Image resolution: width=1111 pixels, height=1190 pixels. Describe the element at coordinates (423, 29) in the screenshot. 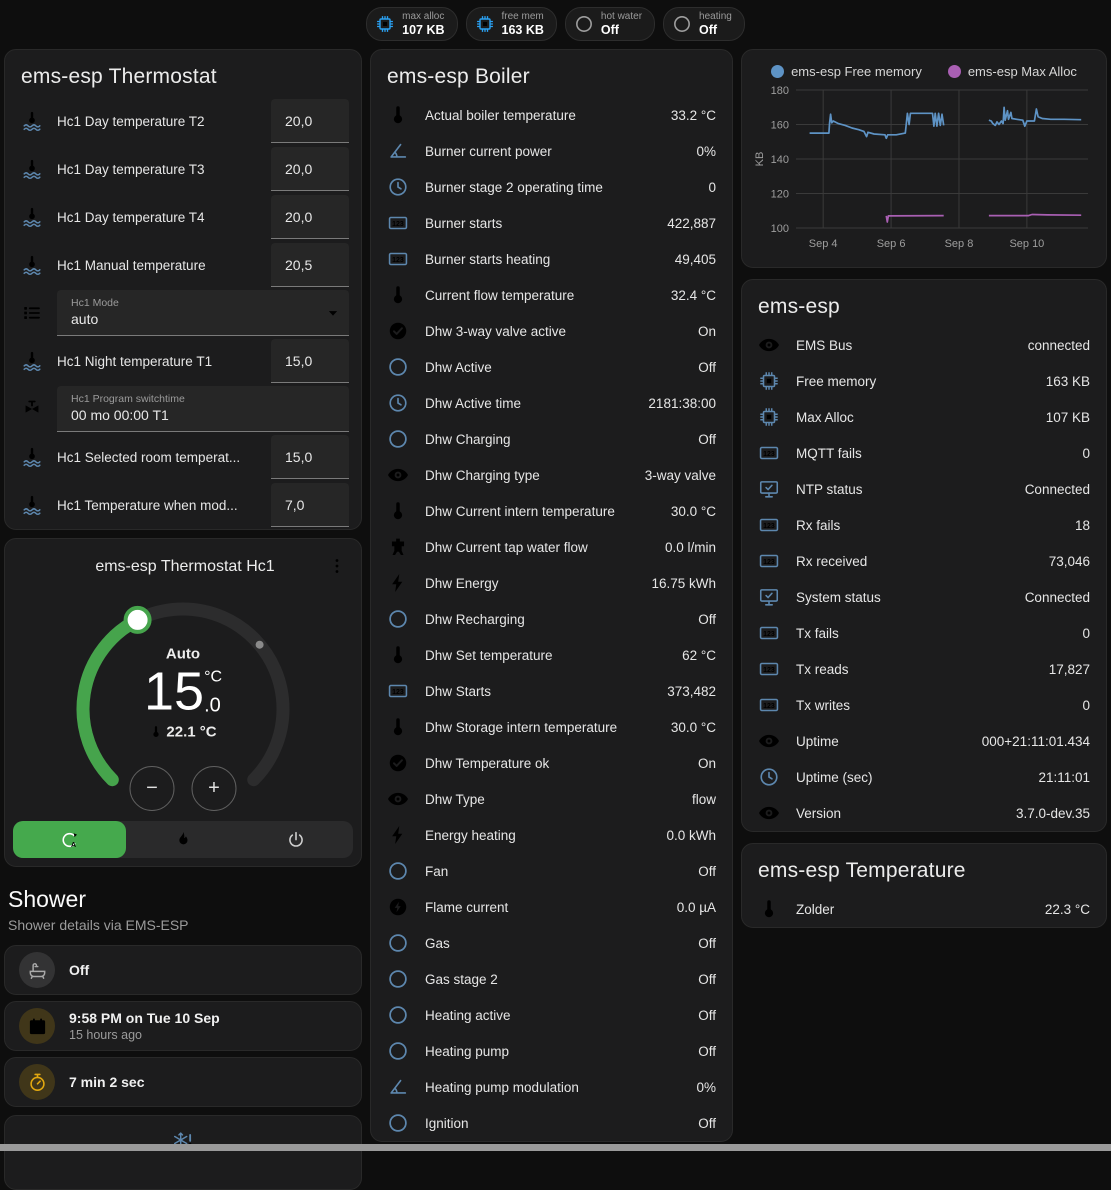

I see `badge-value: 107 KB` at that location.